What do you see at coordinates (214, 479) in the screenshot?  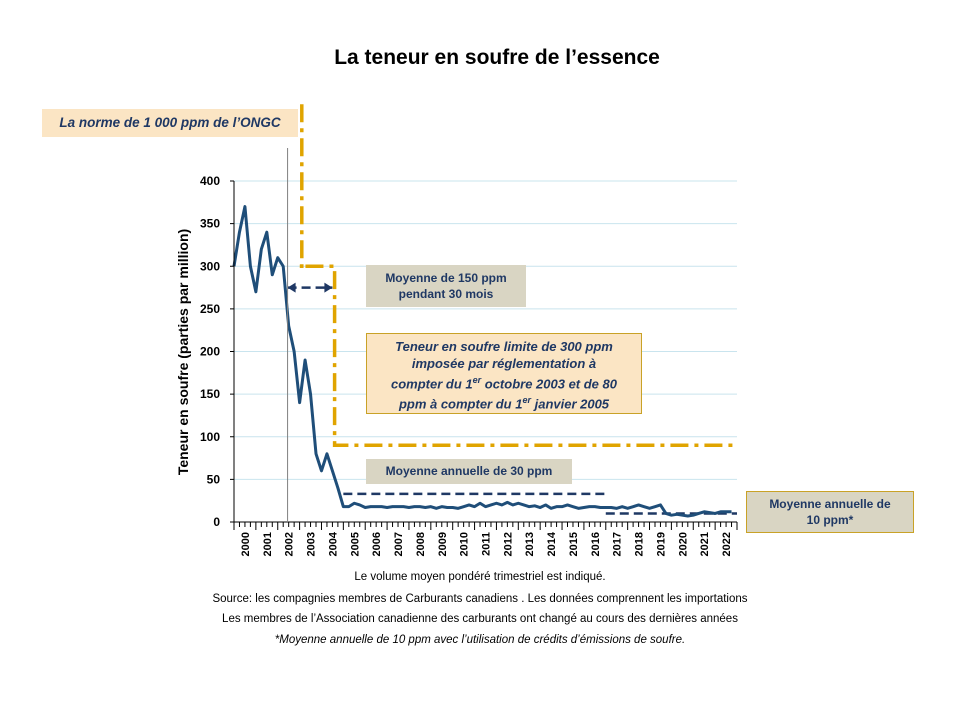 I see `y-tick-label: 50` at bounding box center [214, 479].